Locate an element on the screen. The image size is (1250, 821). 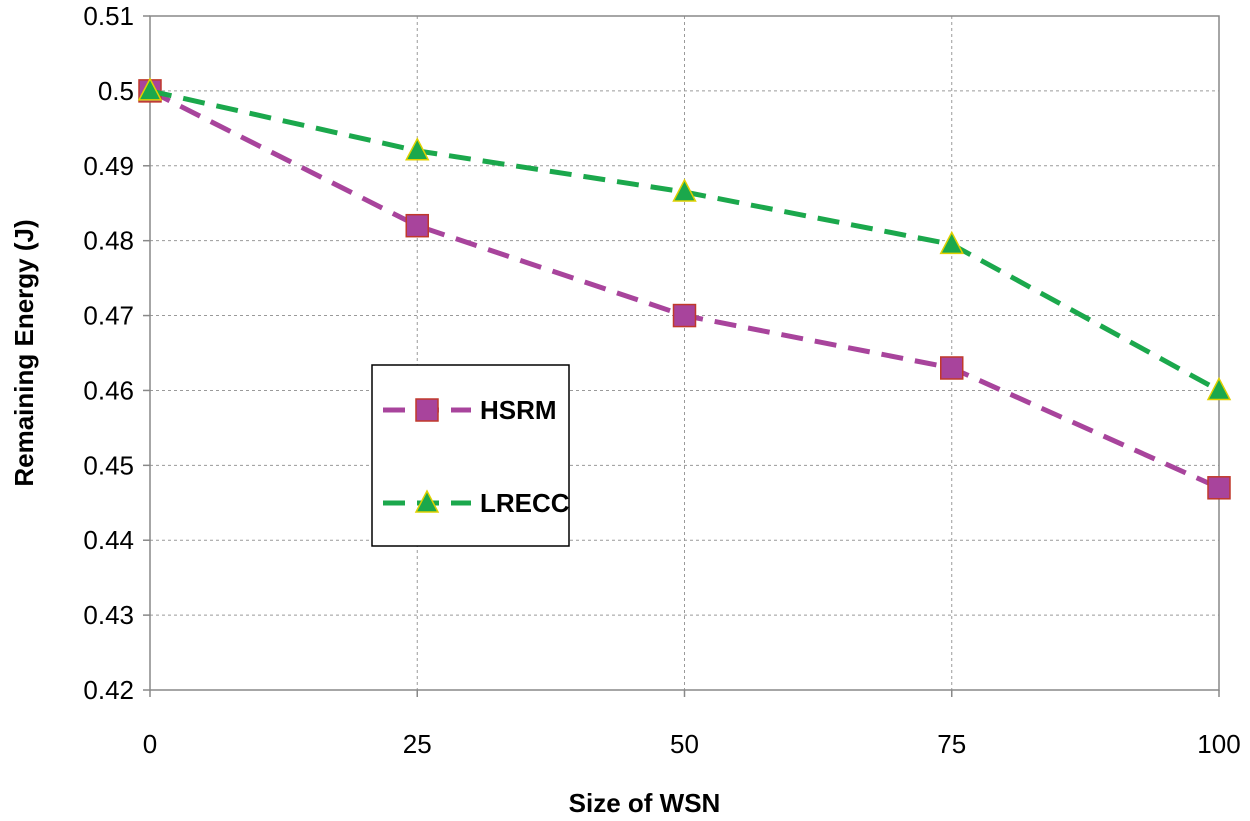
x-tick-label: 100 is located at coordinates (1218, 744).